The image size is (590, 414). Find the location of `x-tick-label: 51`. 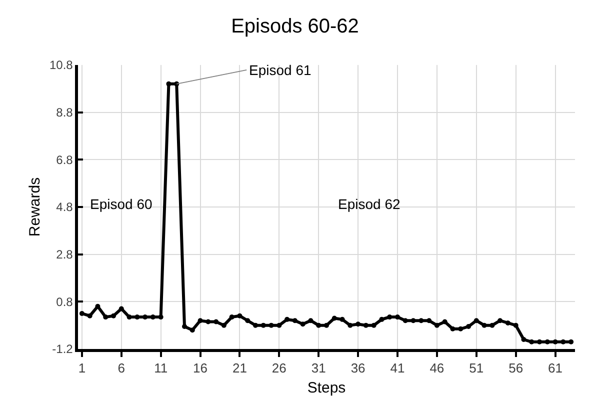

x-tick-label: 51 is located at coordinates (476, 368).